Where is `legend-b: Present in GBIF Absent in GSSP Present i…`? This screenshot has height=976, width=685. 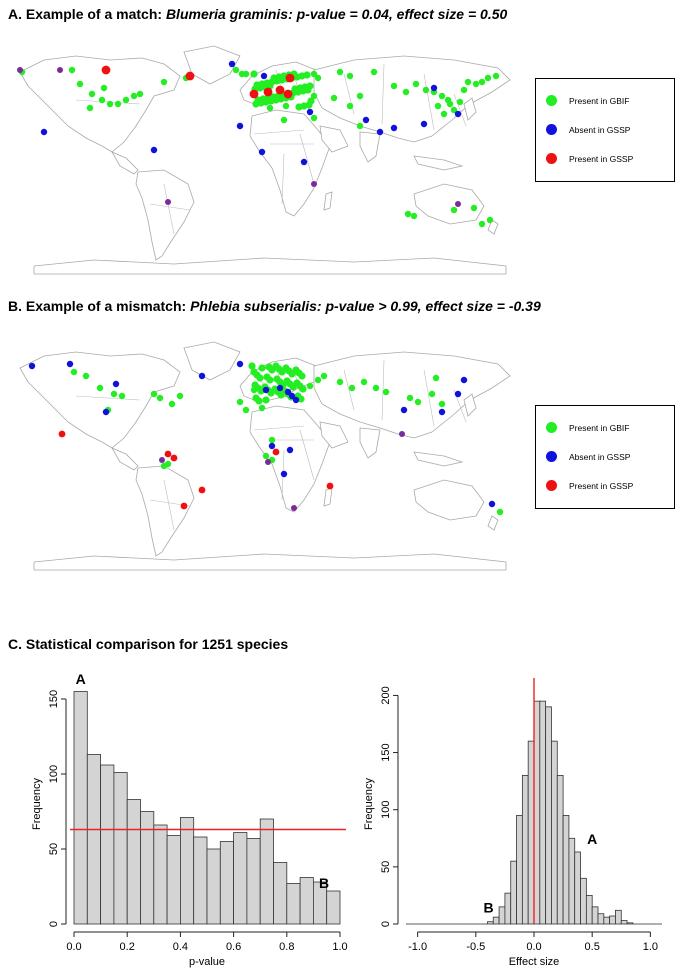 legend-b: Present in GBIF Absent in GSSP Present i… is located at coordinates (605, 457).